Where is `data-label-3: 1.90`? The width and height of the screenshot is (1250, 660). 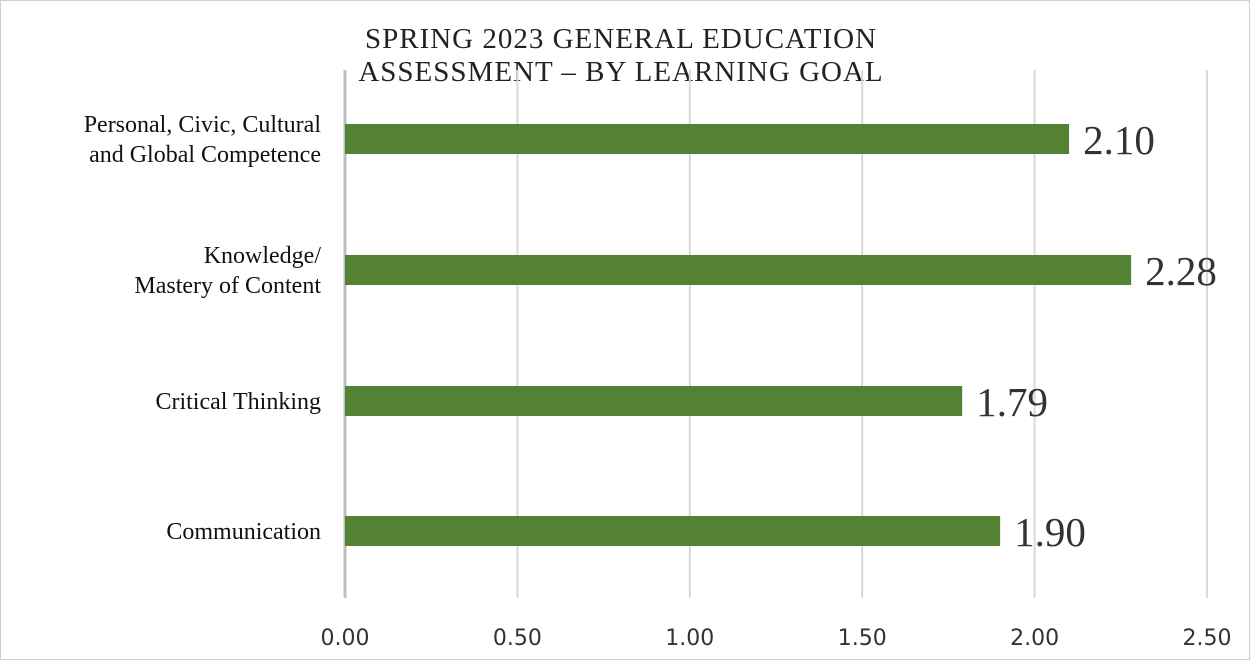
data-label-3: 1.90 is located at coordinates (1050, 532).